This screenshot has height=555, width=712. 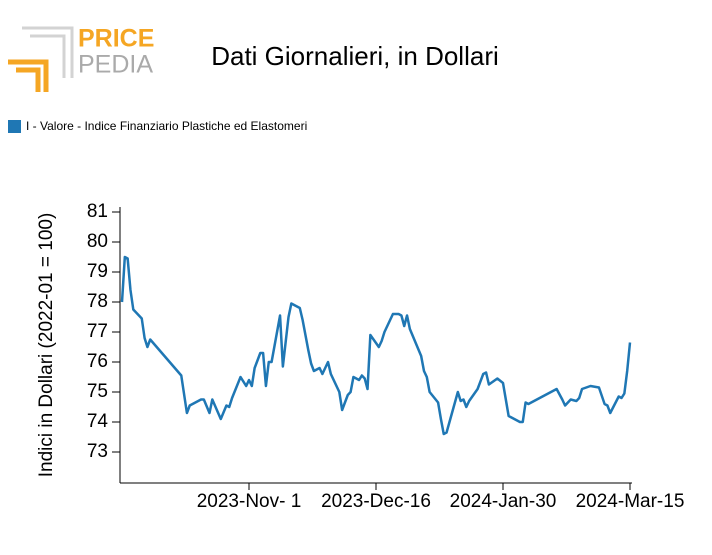 I want to click on chart-title: Dati Giornalieri, in Dollari, so click(x=355, y=56).